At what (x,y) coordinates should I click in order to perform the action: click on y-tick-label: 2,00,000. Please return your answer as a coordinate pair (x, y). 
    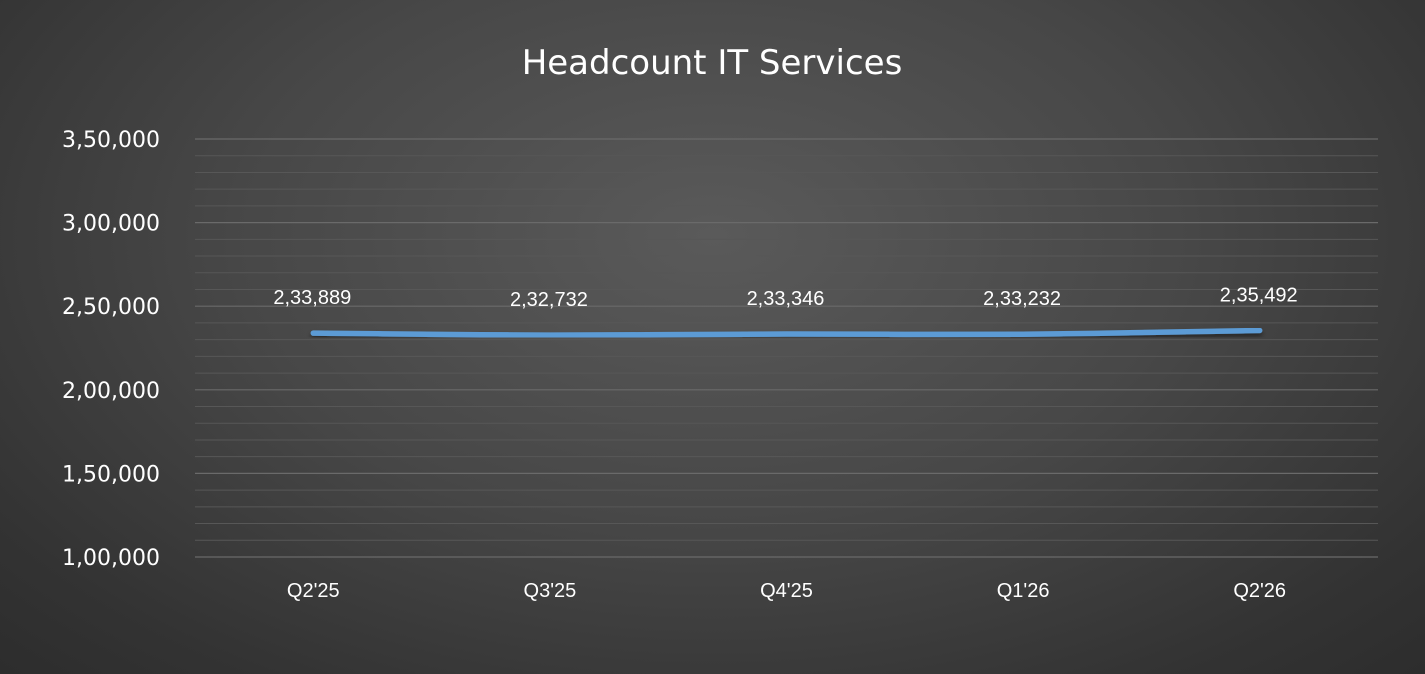
    Looking at the image, I should click on (111, 391).